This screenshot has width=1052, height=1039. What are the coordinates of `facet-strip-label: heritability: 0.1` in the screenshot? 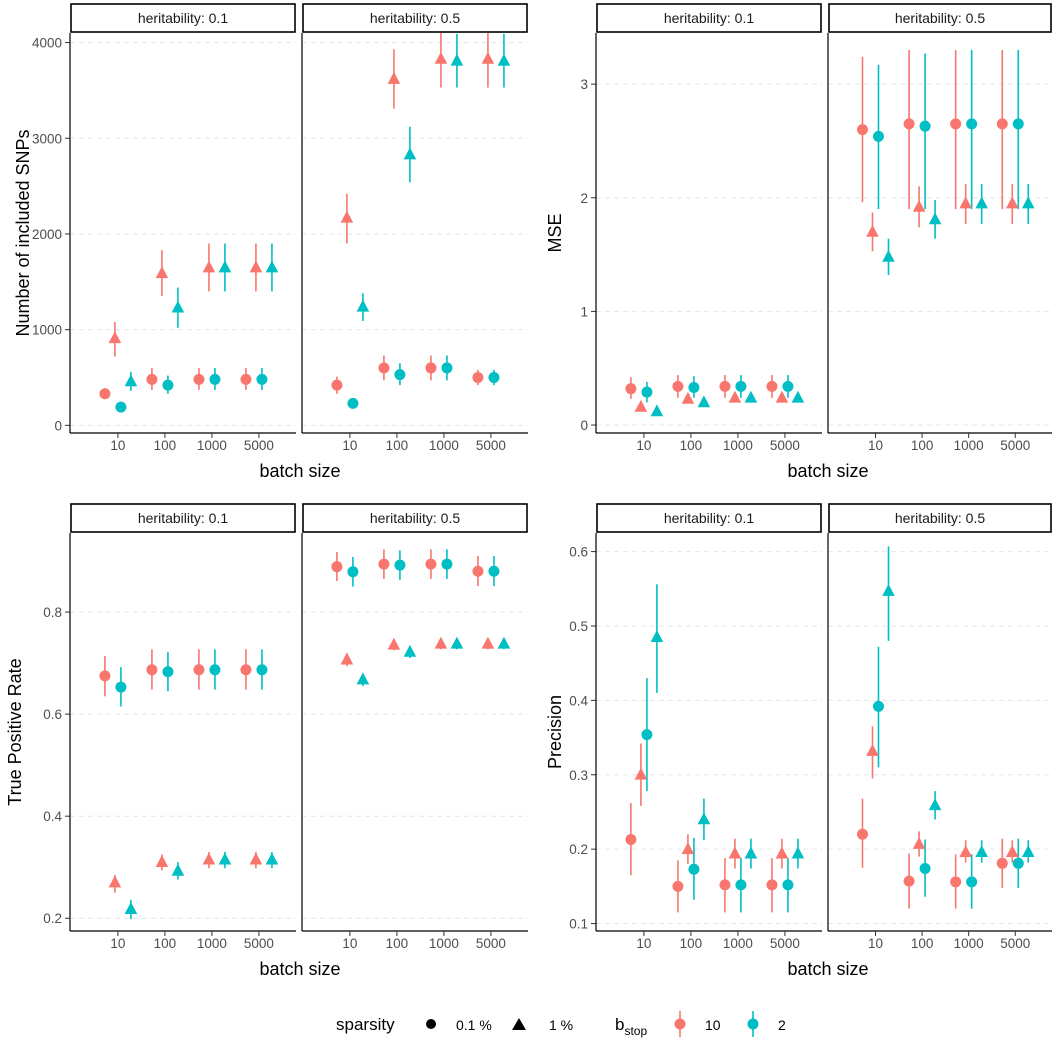 It's located at (709, 518).